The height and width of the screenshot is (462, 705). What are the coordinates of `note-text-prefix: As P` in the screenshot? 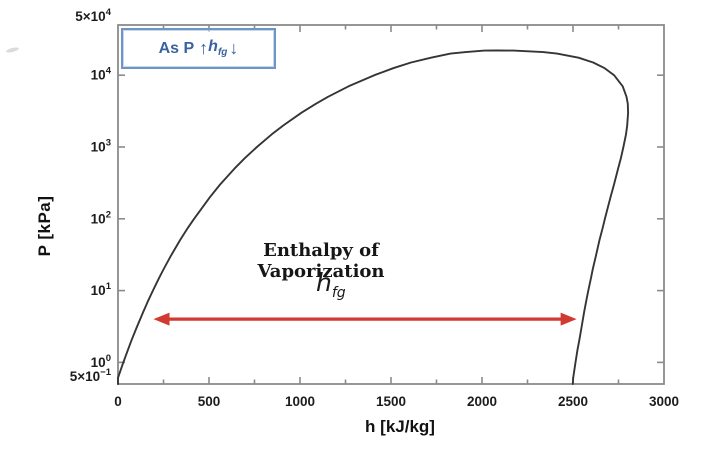 It's located at (176, 48).